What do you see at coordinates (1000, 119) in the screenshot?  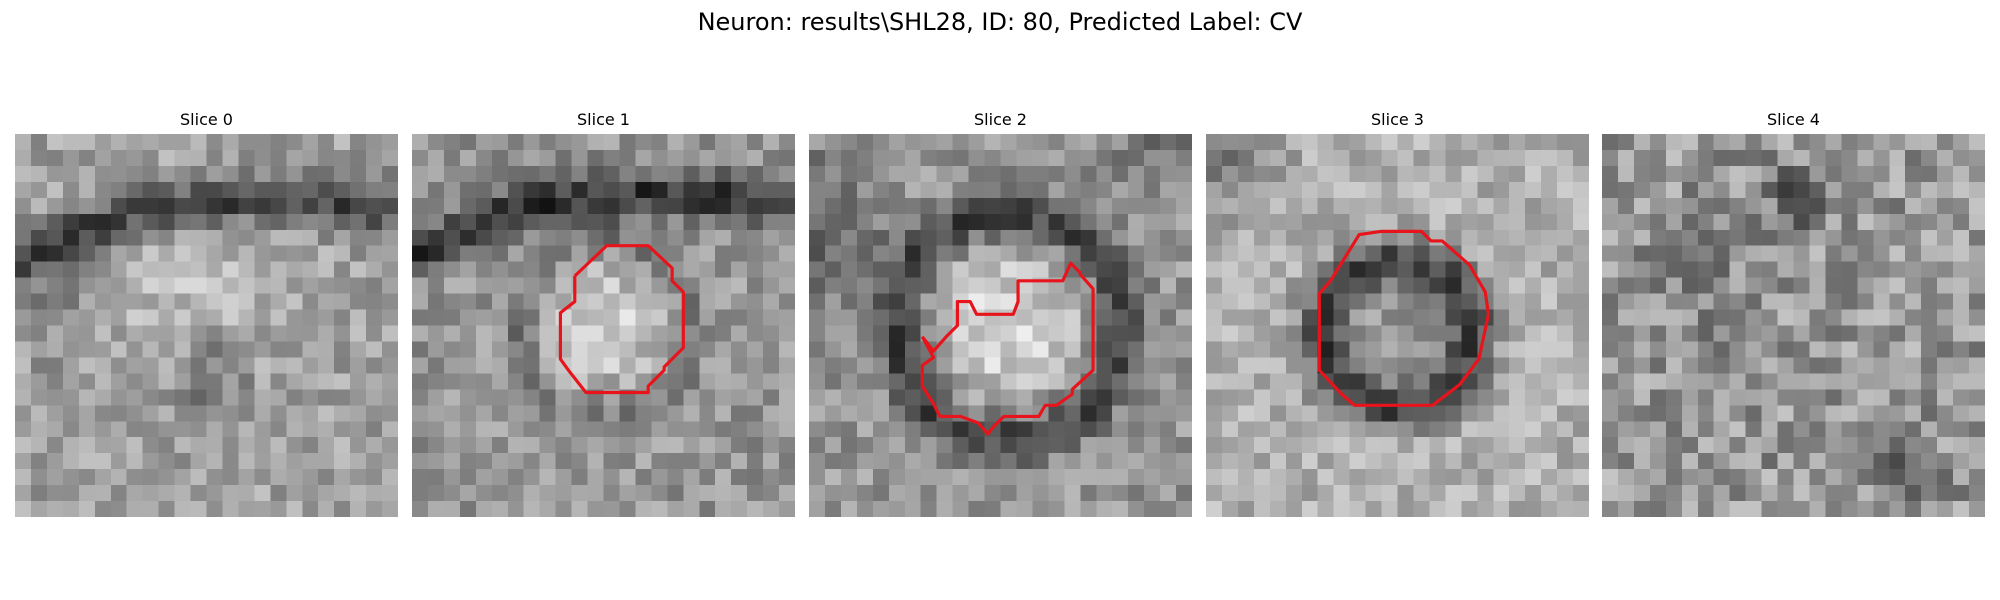 I see `slice-title-2: Slice 2` at bounding box center [1000, 119].